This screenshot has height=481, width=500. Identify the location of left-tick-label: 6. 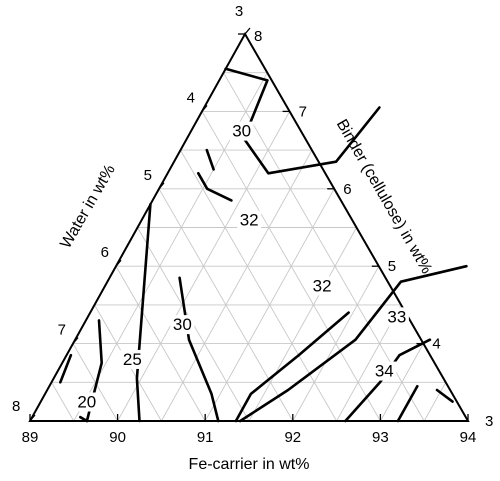
(105, 252).